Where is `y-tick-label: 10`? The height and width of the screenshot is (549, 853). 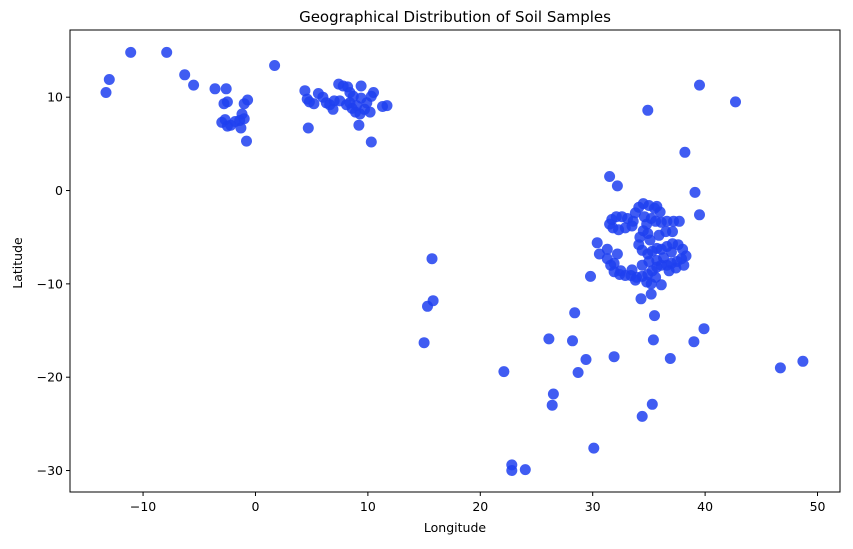
y-tick-label: 10 is located at coordinates (55, 97).